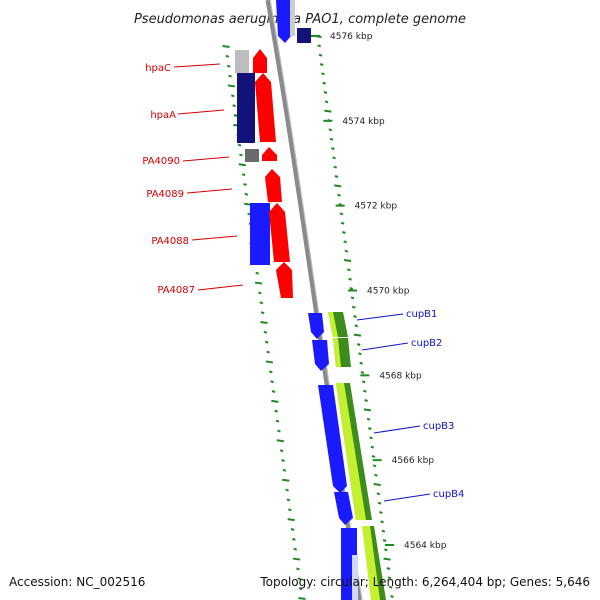 The width and height of the screenshot is (600, 600). What do you see at coordinates (410, 405) in the screenshot?
I see `right-gene-labels: cupB1 cupB2 cupB3 cupB4` at bounding box center [410, 405].